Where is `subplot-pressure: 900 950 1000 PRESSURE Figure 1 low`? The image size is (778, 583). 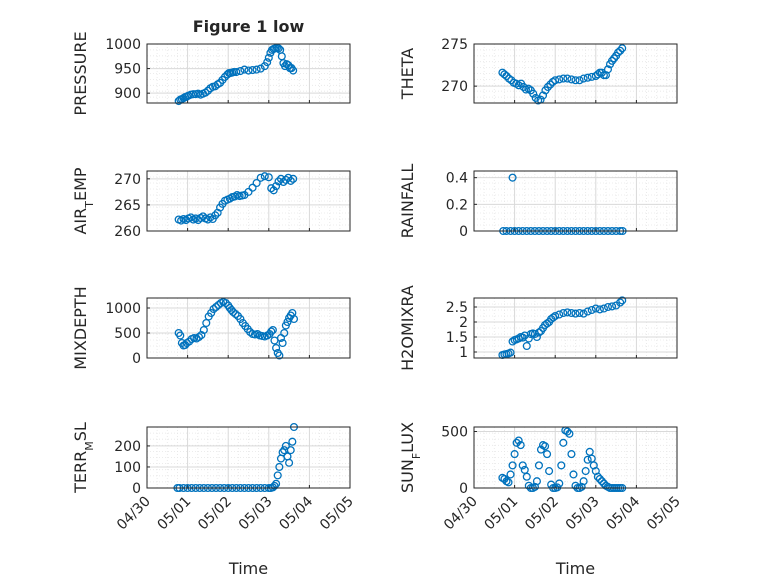 subplot-pressure: 900 950 1000 PRESSURE Figure 1 low is located at coordinates (211, 66).